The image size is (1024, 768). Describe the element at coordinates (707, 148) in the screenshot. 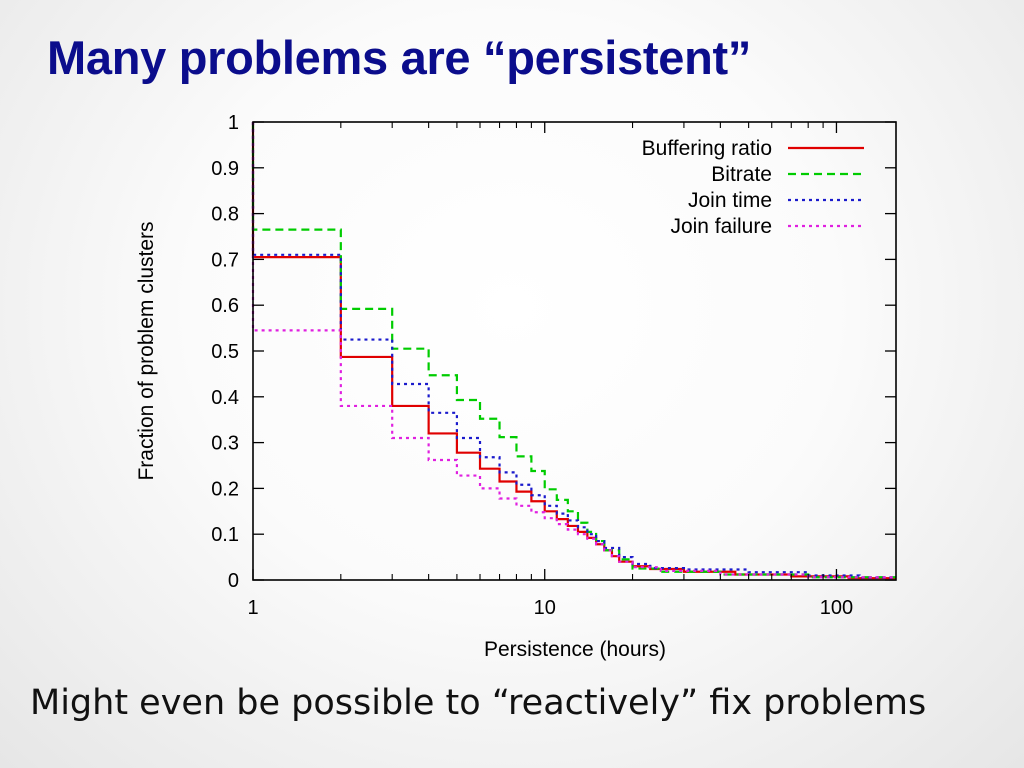

I see `legend-label: Buffering ratio` at that location.